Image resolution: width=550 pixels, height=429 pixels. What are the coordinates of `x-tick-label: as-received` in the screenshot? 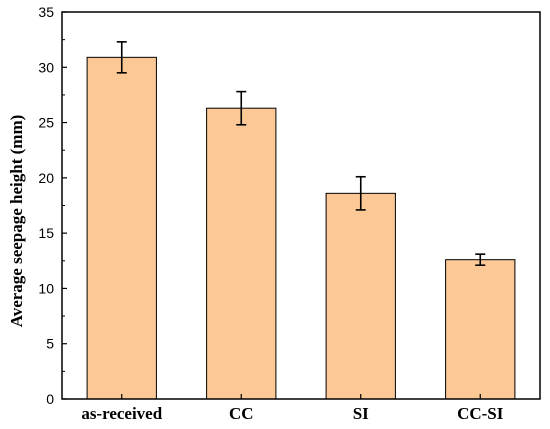 It's located at (121, 413).